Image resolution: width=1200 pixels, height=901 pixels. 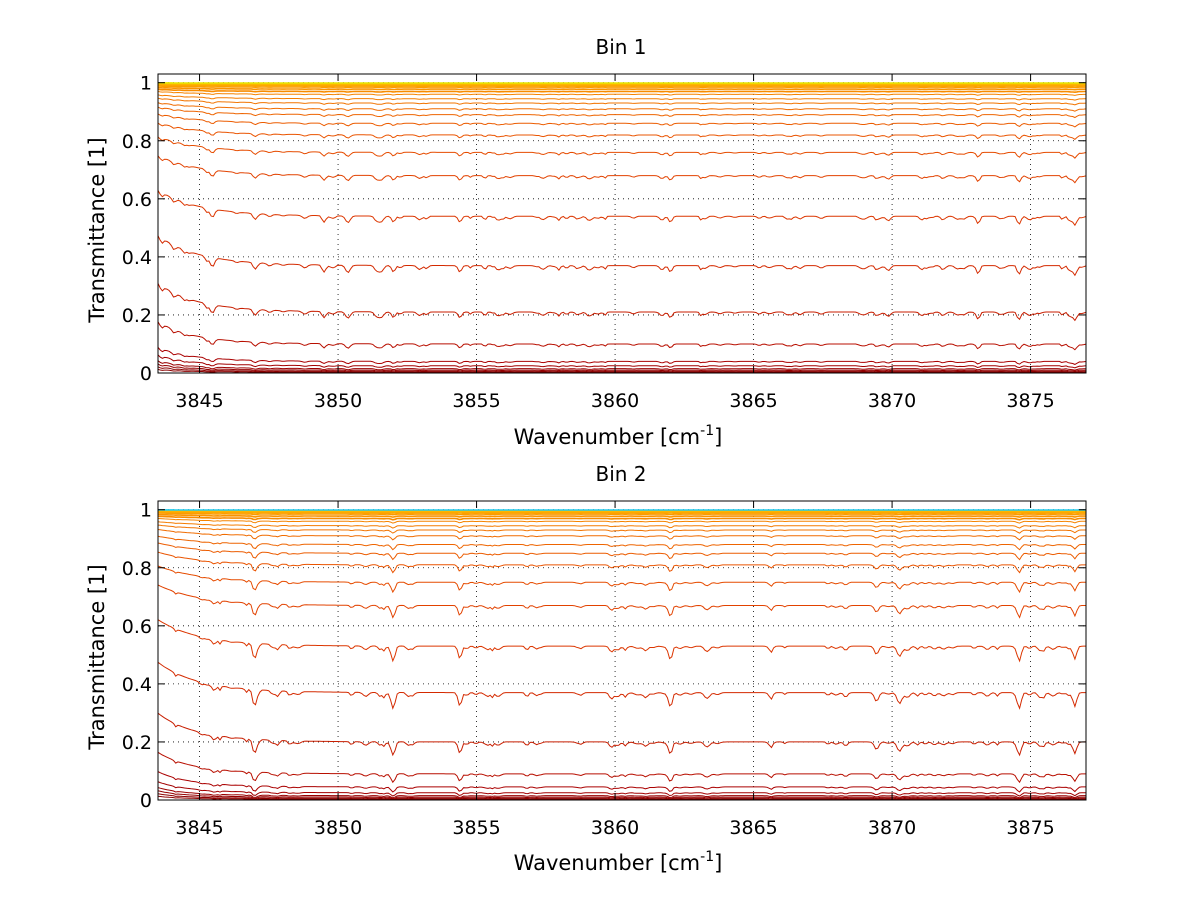 I want to click on chart-title: Bin 1, so click(x=620, y=47).